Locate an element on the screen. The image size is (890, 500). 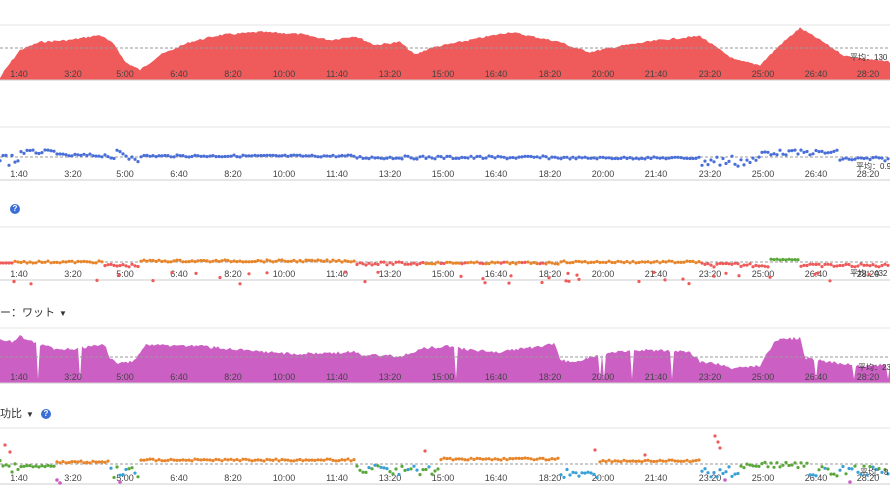
balance-metric-series is located at coordinates (445, 271).